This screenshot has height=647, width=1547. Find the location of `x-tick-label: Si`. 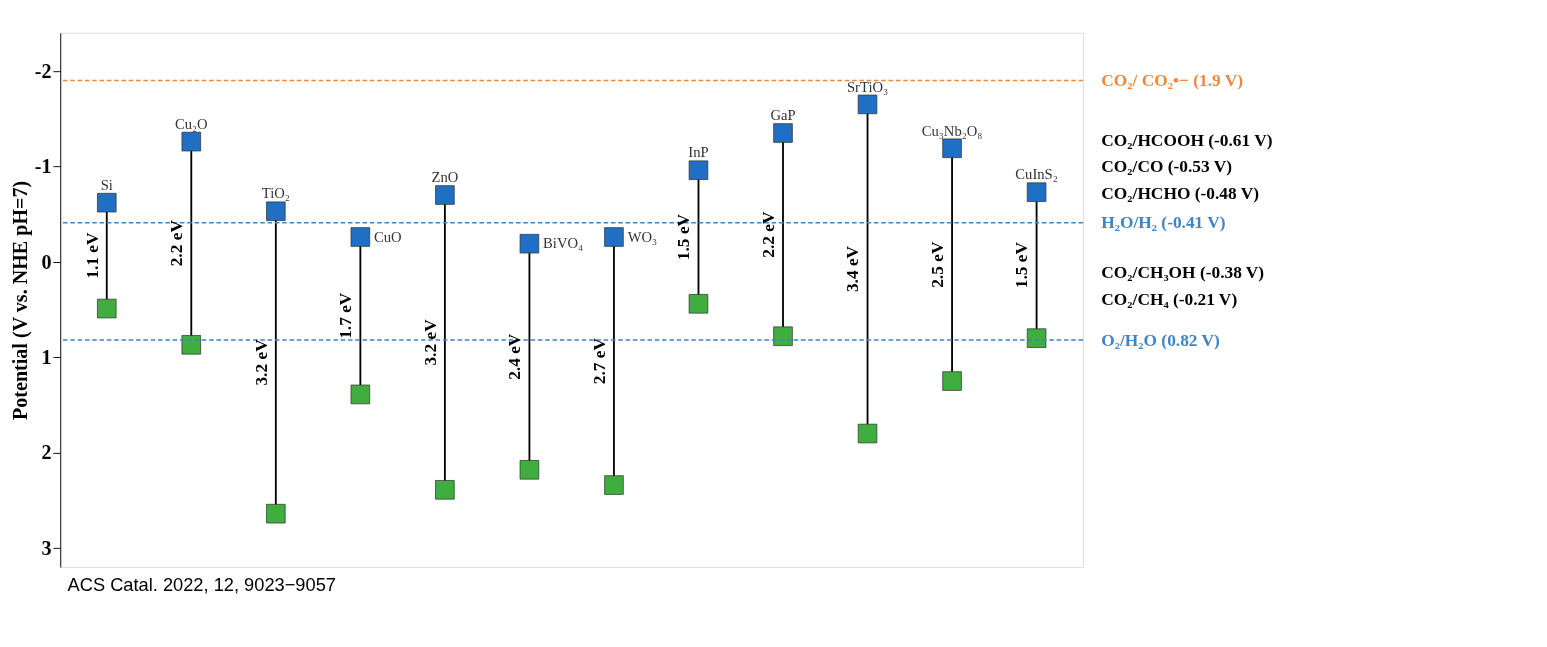

x-tick-label: Si is located at coordinates (106, 184).